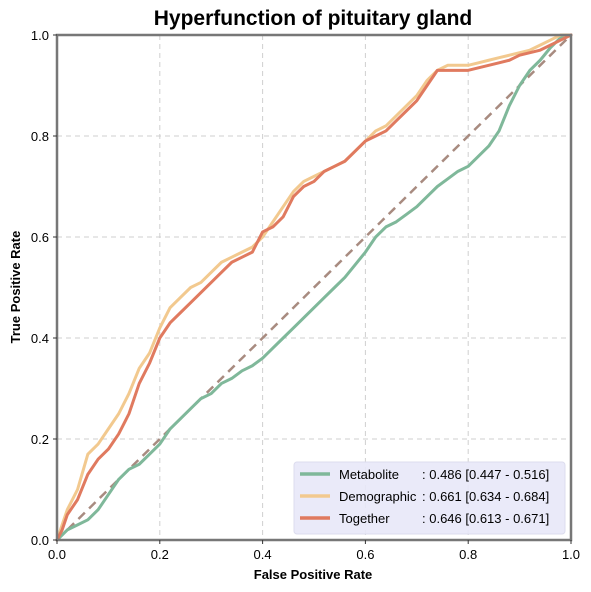 The height and width of the screenshot is (592, 591). Describe the element at coordinates (485, 496) in the screenshot. I see `legend-series-auc: : 0.661 [0.634 - 0.684]` at that location.